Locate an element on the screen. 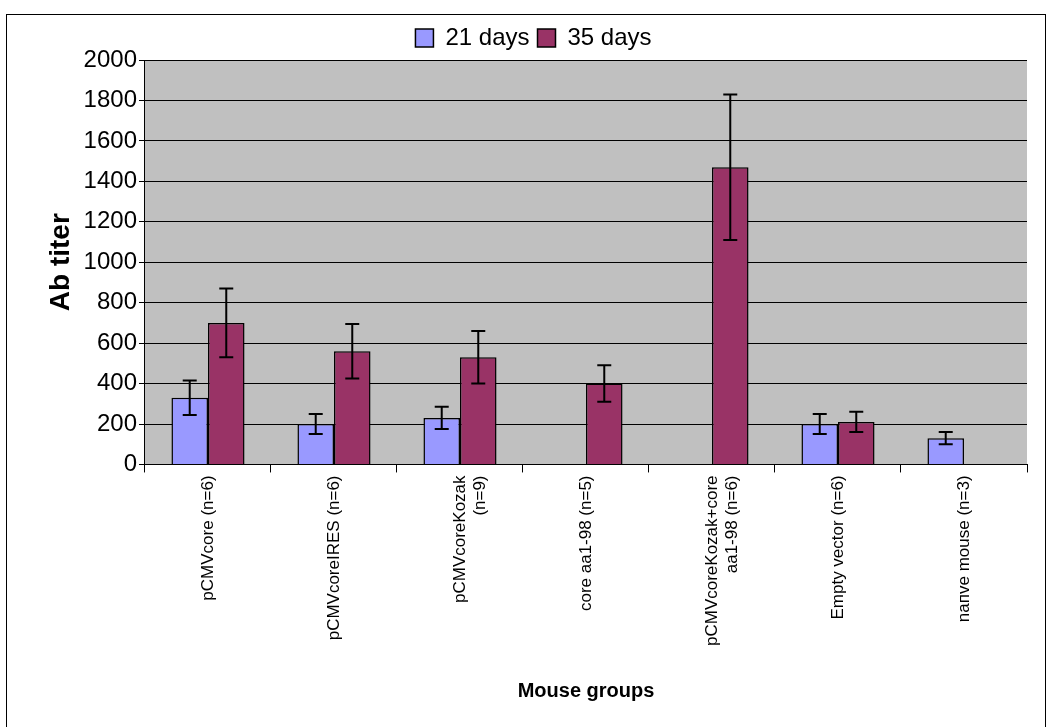  y-tick-label: 400 is located at coordinates (116, 382).